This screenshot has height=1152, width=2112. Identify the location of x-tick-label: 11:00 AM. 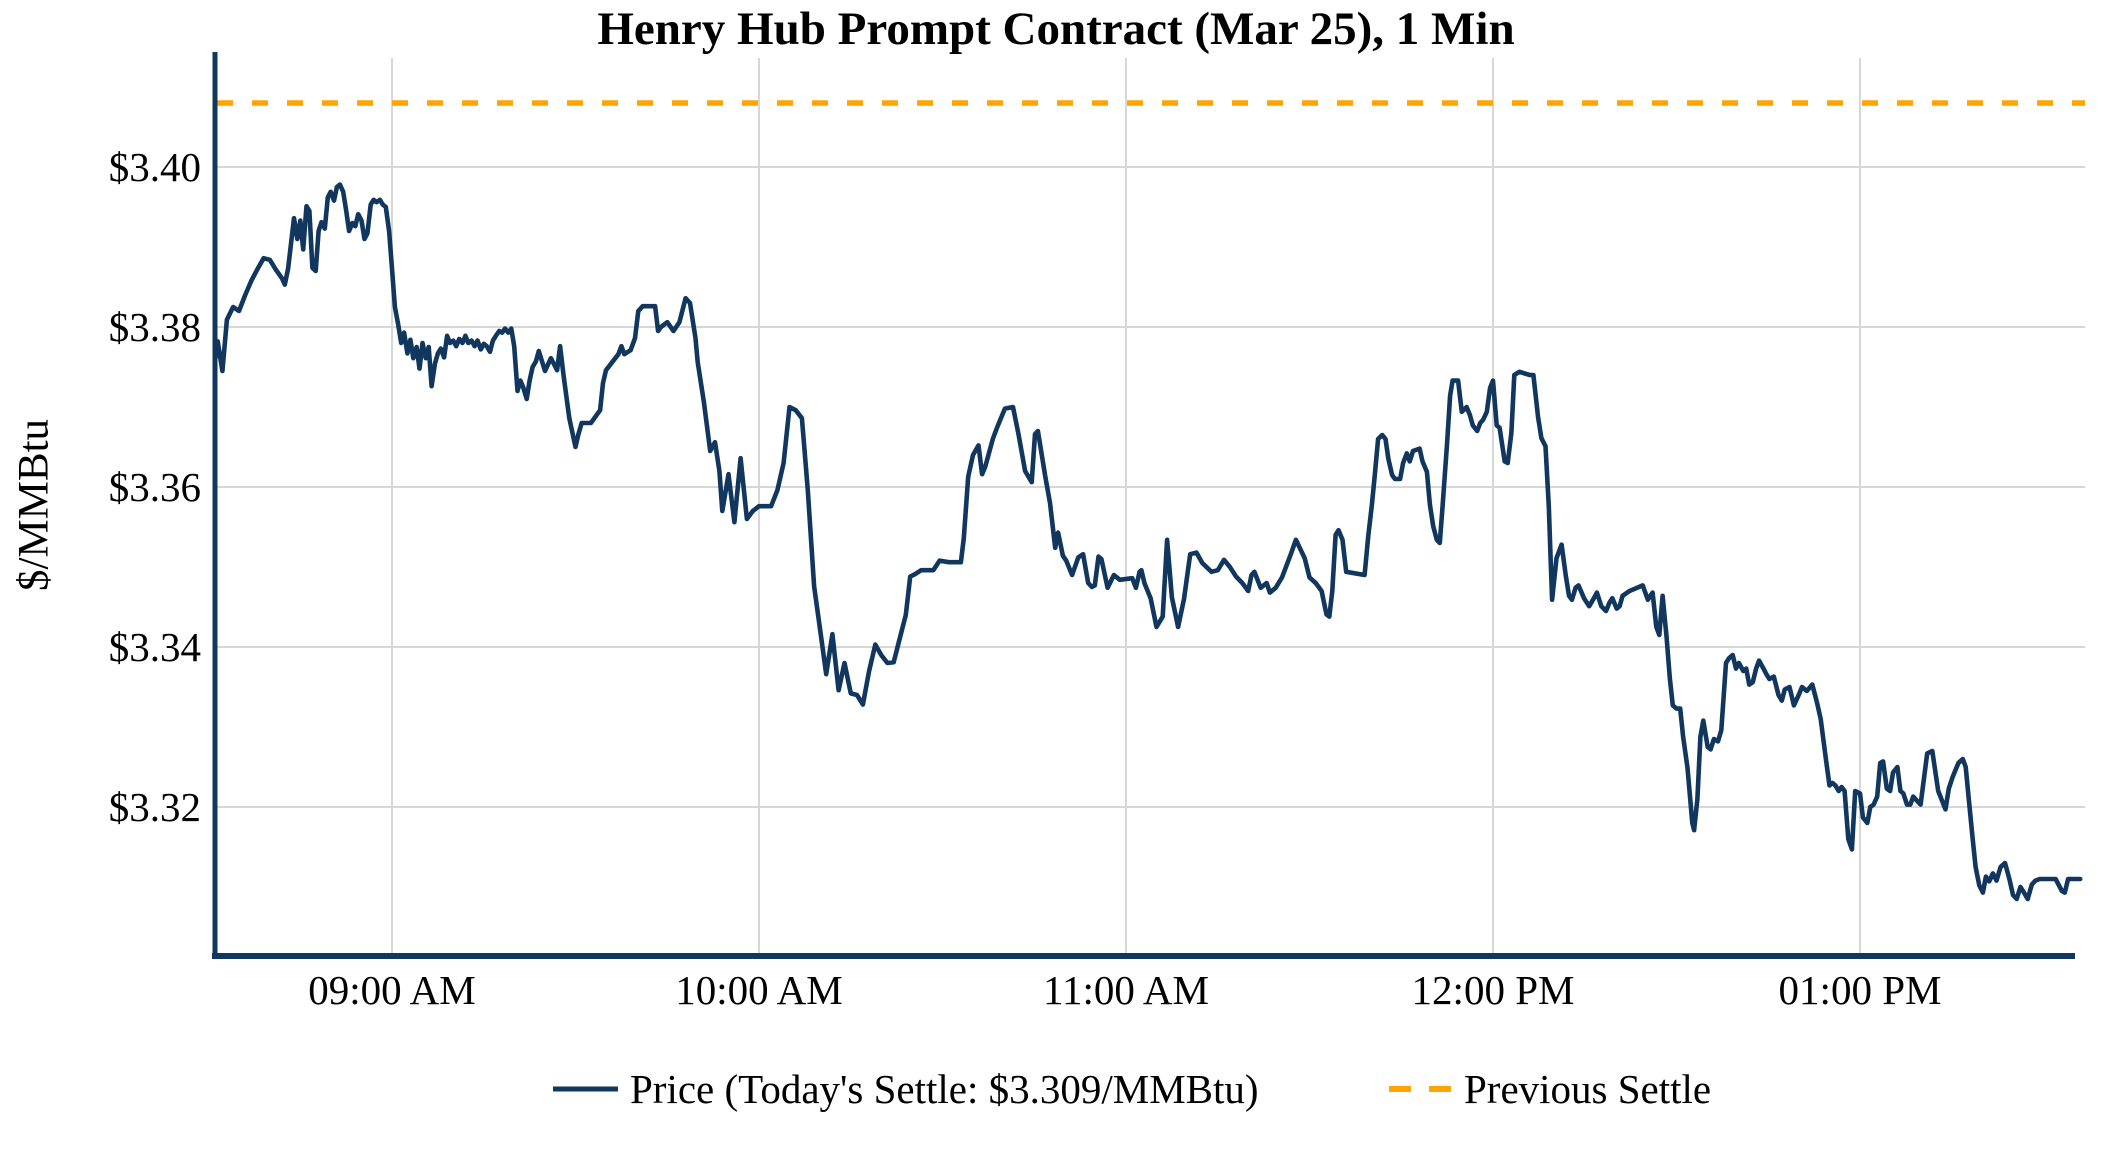
(1126, 990).